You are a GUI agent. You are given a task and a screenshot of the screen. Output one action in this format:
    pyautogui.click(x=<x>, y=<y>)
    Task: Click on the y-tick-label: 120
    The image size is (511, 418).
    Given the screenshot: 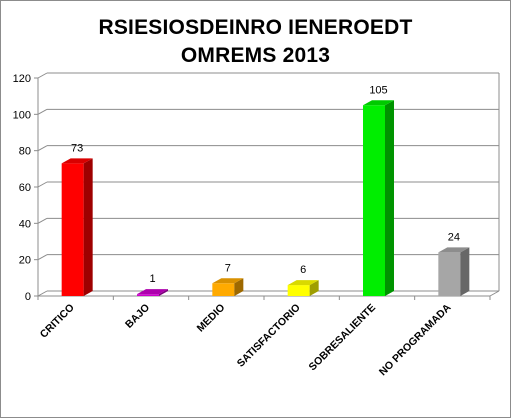 What is the action you would take?
    pyautogui.click(x=22, y=79)
    